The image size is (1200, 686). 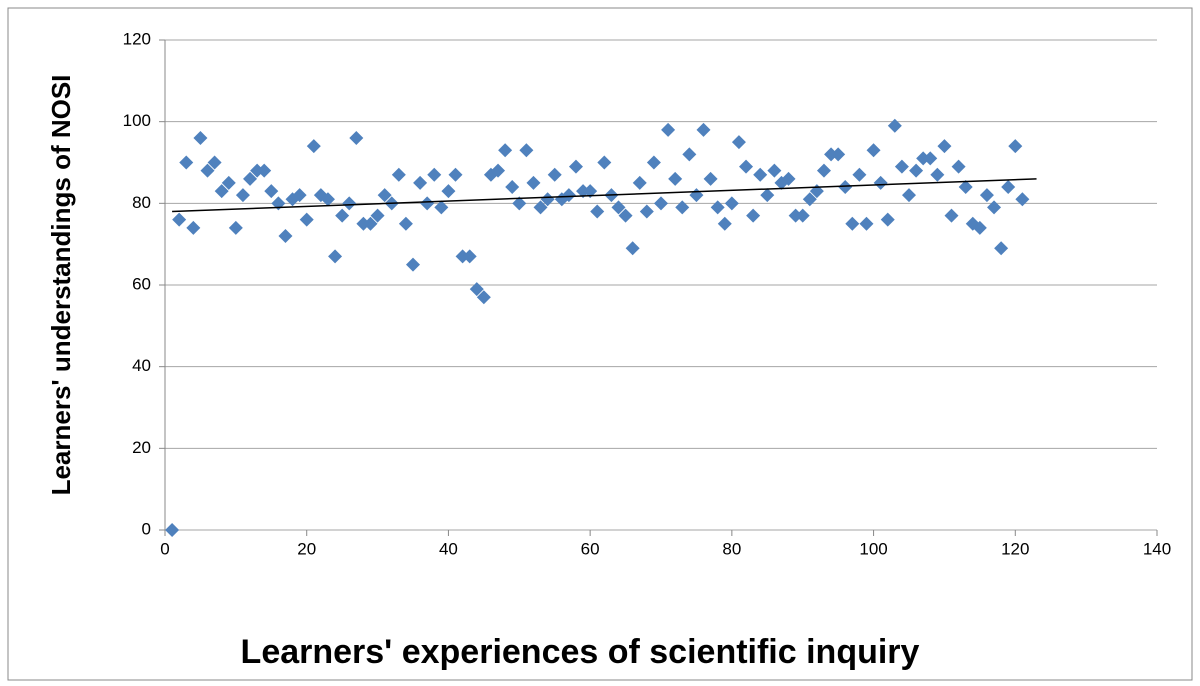 What do you see at coordinates (604, 195) in the screenshot?
I see `trendline` at bounding box center [604, 195].